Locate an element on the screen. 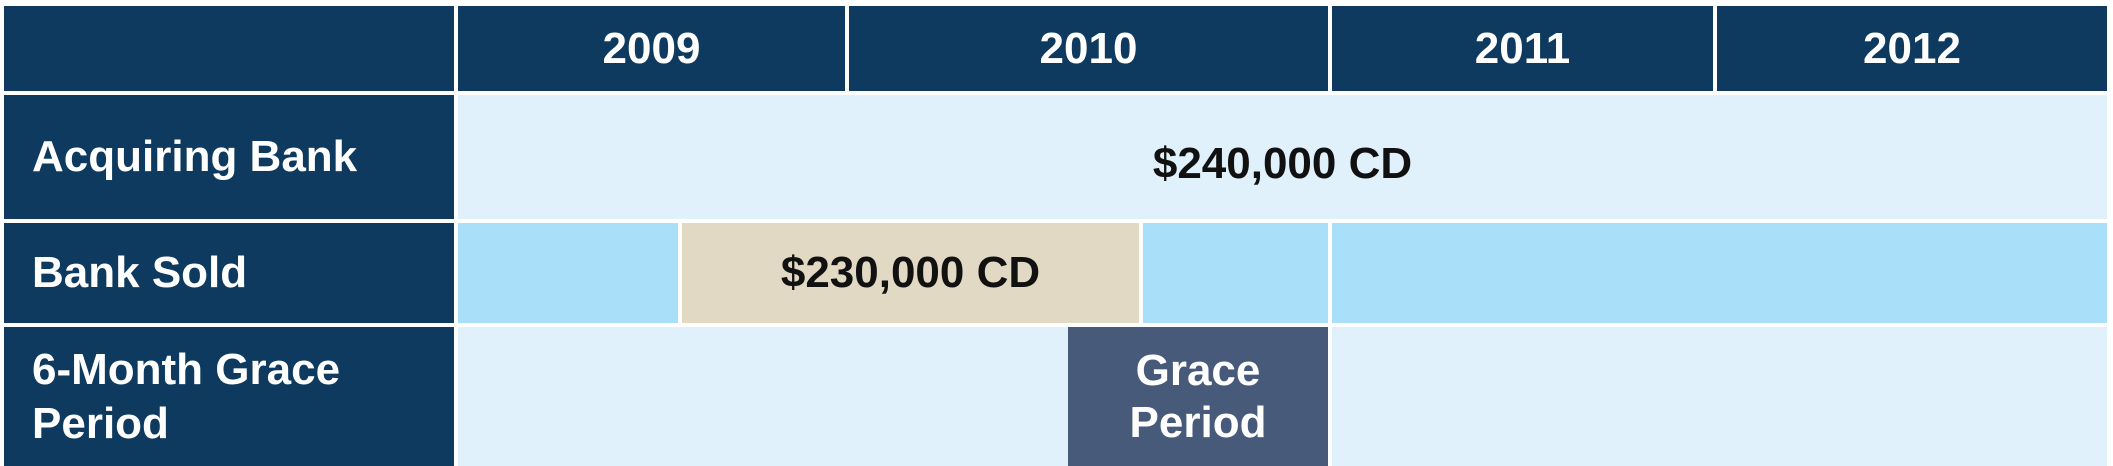 Image resolution: width=2113 pixels, height=466 pixels. row-label-grace-period-line1: 6-Month Grace is located at coordinates (186, 369).